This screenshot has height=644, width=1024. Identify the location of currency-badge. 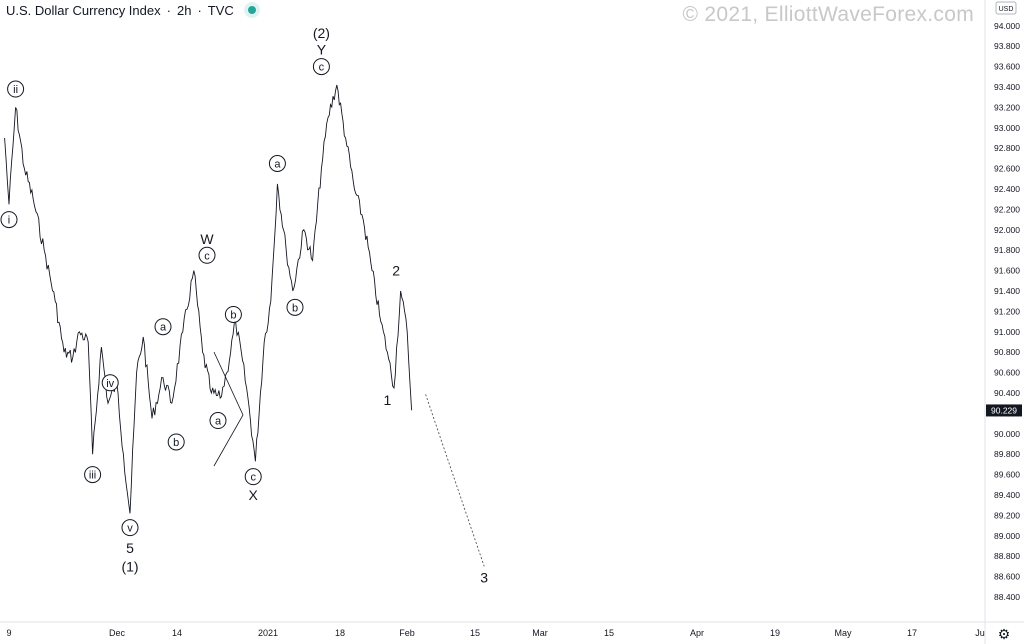
(1006, 8).